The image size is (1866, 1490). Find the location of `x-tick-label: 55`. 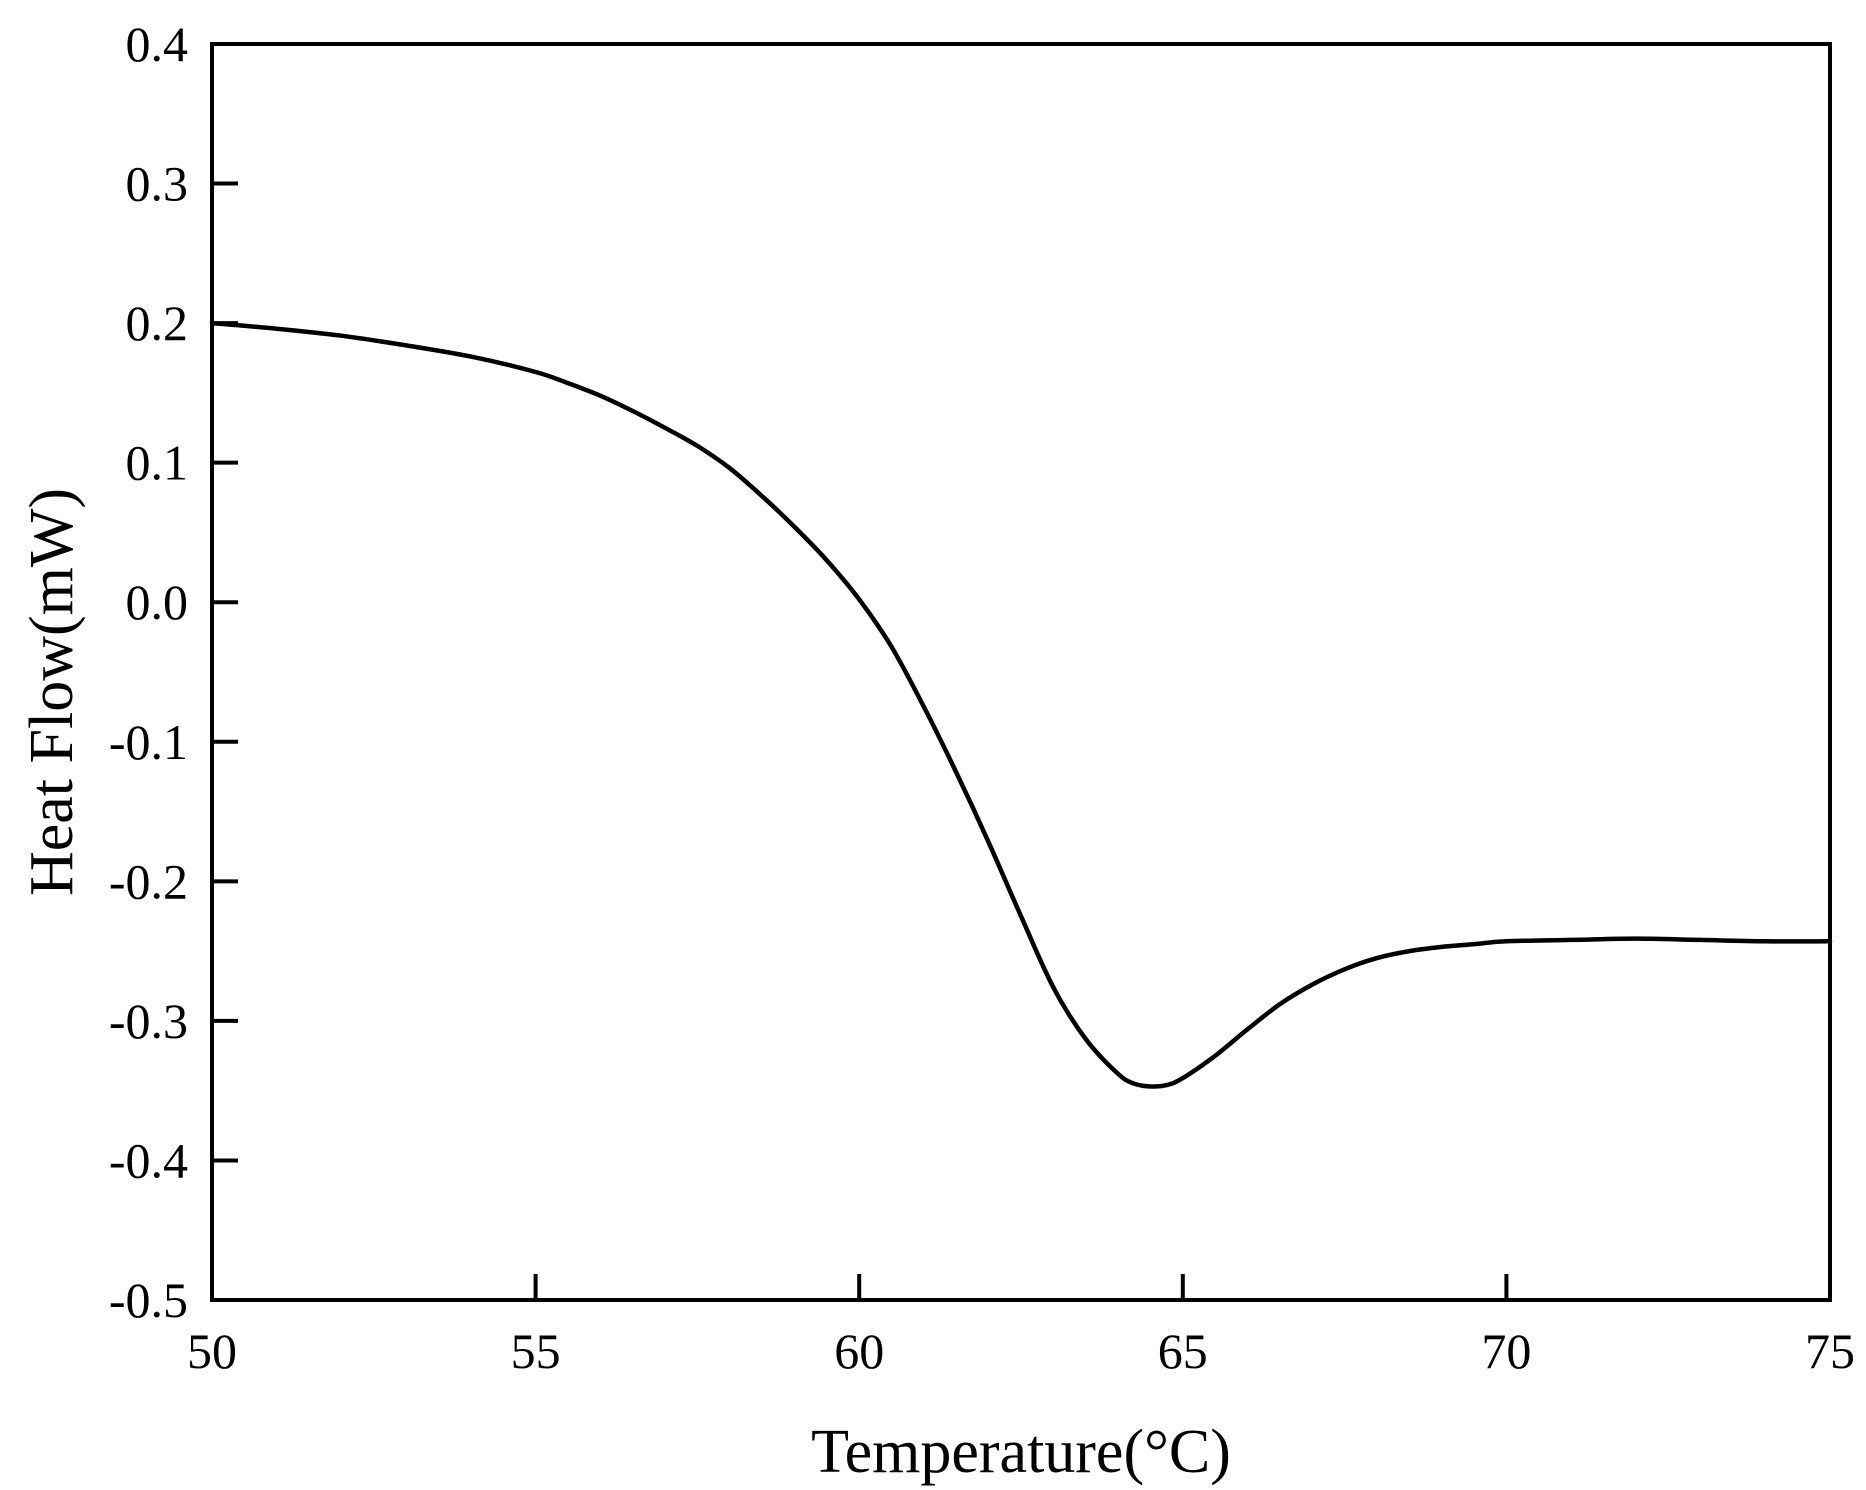

x-tick-label: 55 is located at coordinates (536, 1351).